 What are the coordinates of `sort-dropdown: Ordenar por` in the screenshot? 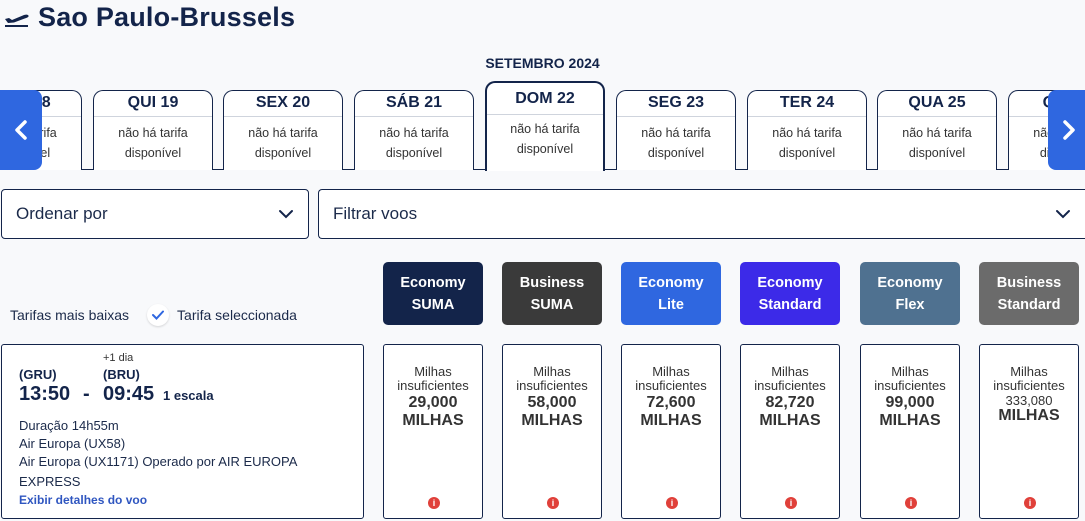 It's located at (155, 214).